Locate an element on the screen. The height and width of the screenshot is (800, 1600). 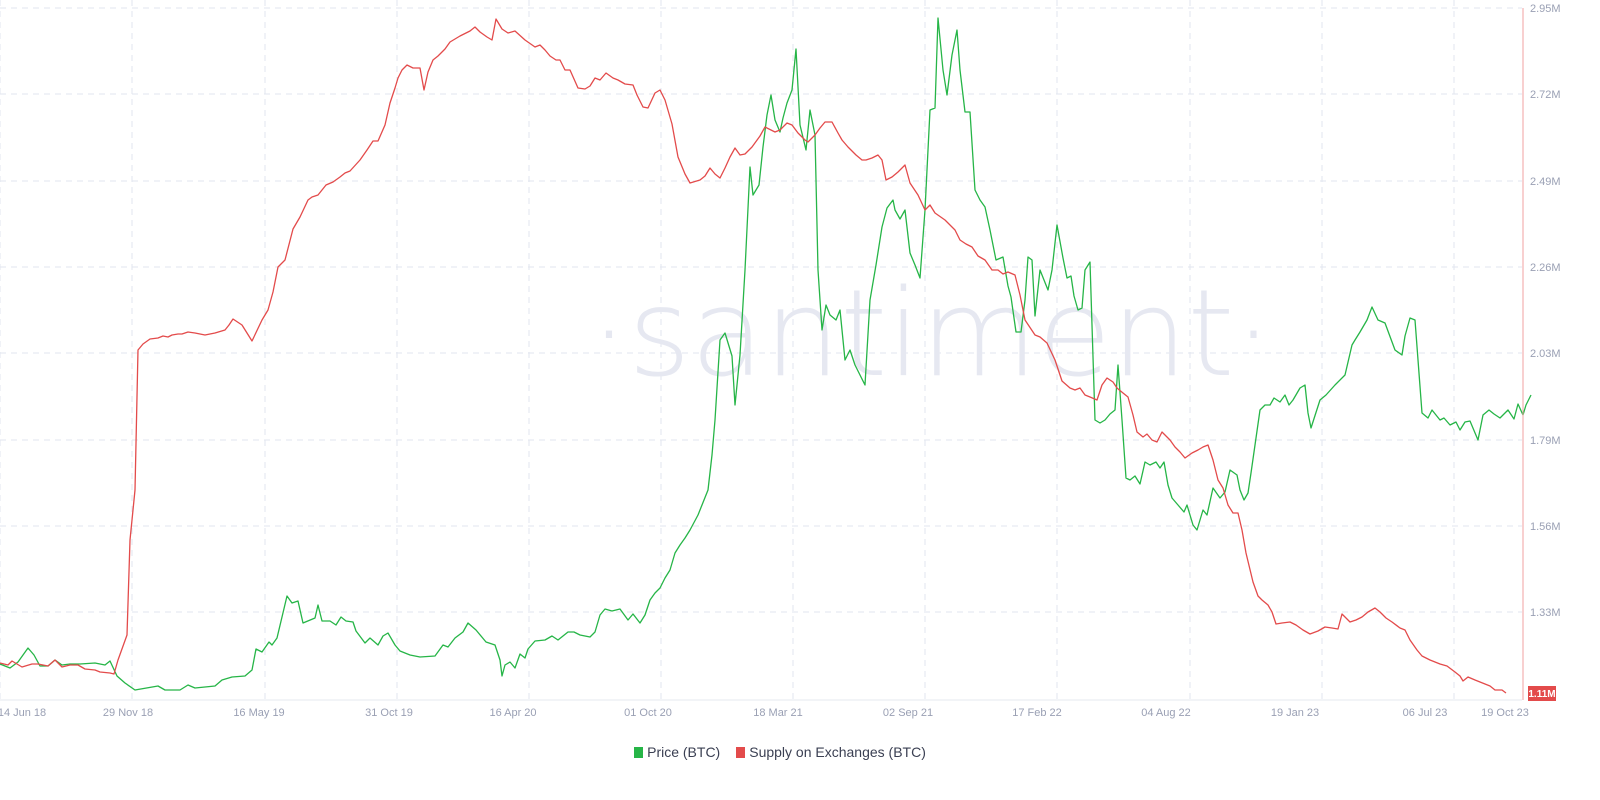
x-tick-label: 18 Mar 21 is located at coordinates (778, 713).